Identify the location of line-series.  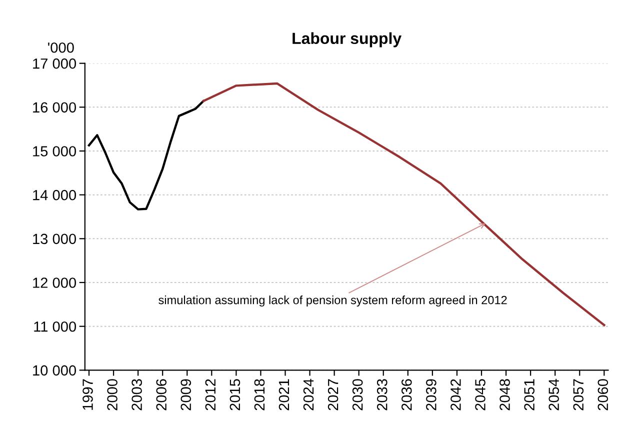
(146, 155).